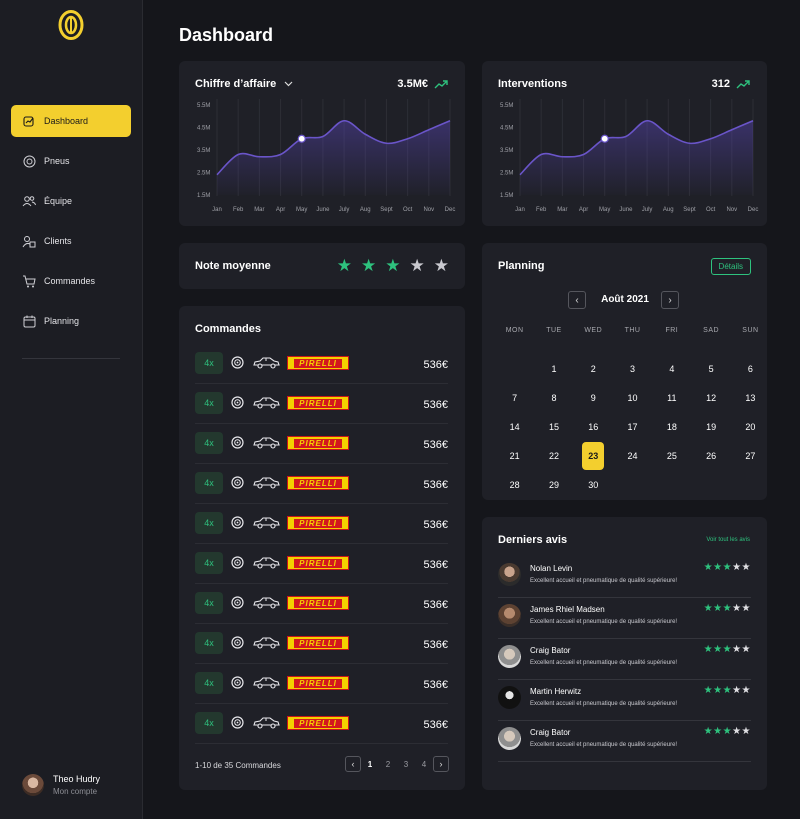 This screenshot has height=819, width=800. Describe the element at coordinates (554, 397) in the screenshot. I see `calendar-day: 8` at that location.